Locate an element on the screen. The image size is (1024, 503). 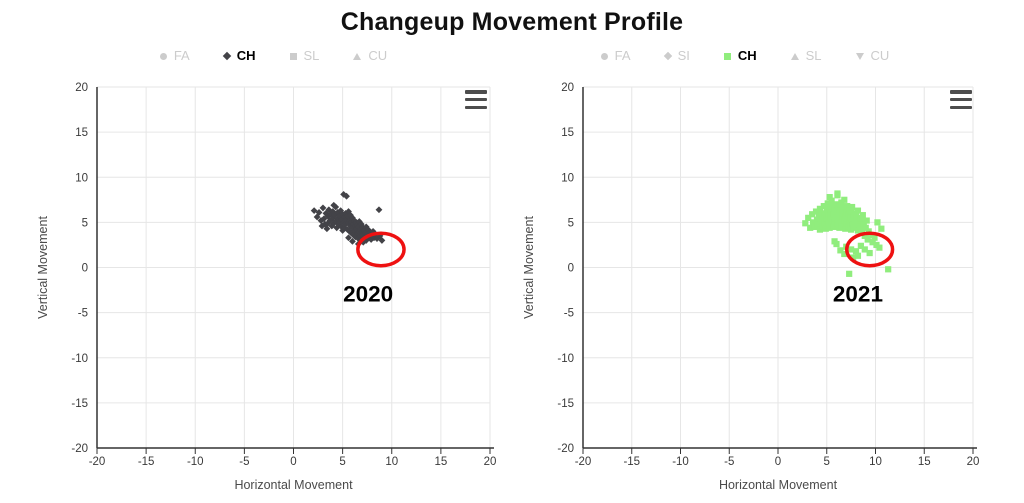
legend-item-SI: SI is located at coordinates (676, 56).